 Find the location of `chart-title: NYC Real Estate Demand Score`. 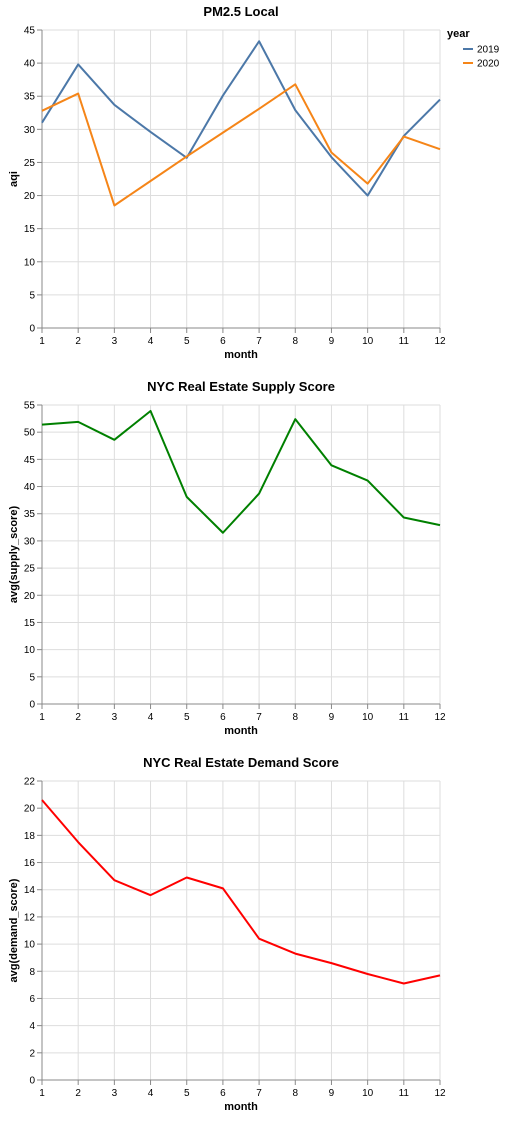

chart-title: NYC Real Estate Demand Score is located at coordinates (241, 762).